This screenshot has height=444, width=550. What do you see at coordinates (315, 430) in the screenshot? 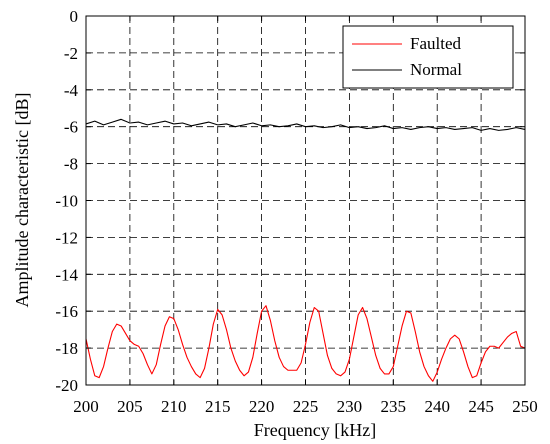
I see `x-axis-title: Frequency [kHz]` at bounding box center [315, 430].